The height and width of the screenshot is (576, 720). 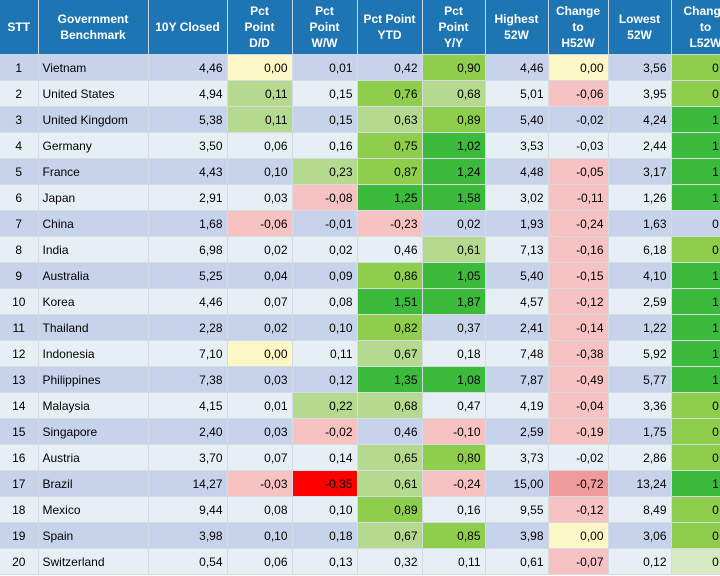 I want to click on cell-change-h52w: -0,16, so click(x=578, y=249).